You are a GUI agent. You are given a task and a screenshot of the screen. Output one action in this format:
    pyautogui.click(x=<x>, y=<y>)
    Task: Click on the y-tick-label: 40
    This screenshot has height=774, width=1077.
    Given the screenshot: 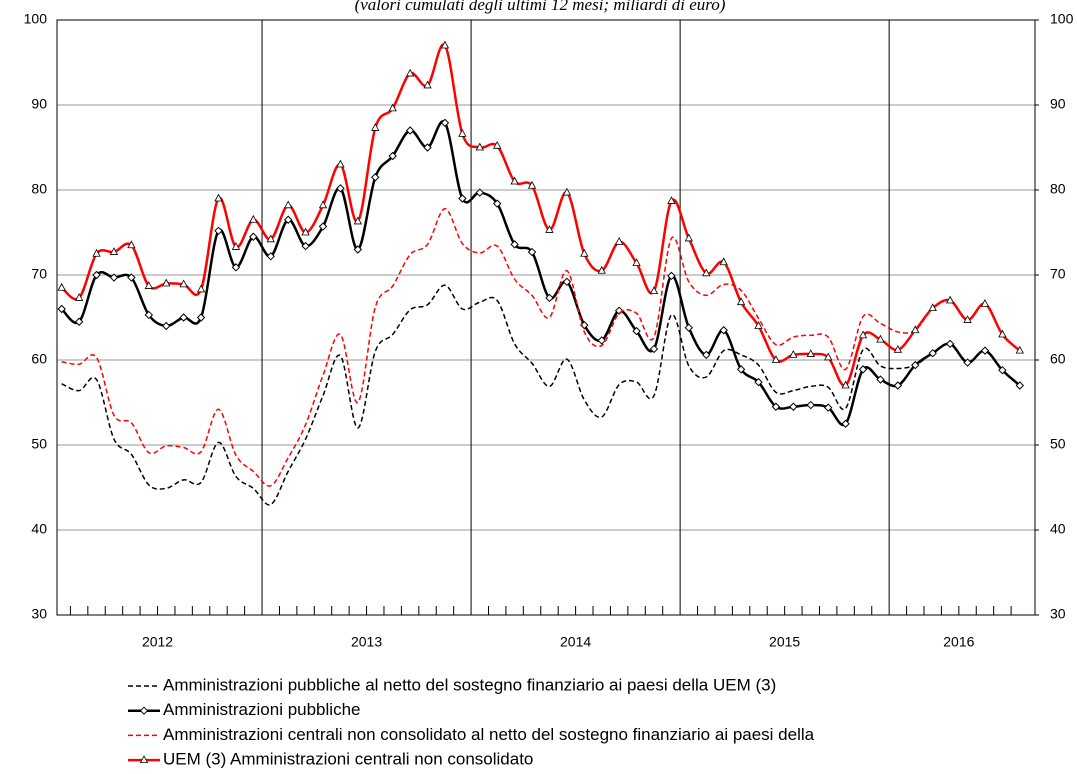 What is the action you would take?
    pyautogui.click(x=39, y=529)
    